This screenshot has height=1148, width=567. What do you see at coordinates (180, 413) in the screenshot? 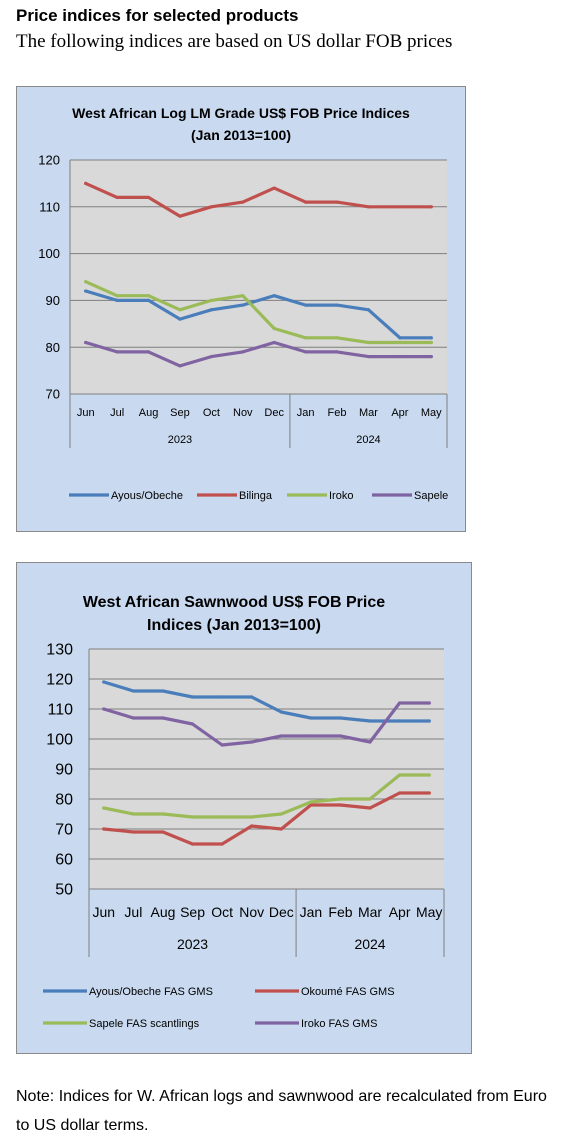
I see `x-tick-label: Sep` at bounding box center [180, 413].